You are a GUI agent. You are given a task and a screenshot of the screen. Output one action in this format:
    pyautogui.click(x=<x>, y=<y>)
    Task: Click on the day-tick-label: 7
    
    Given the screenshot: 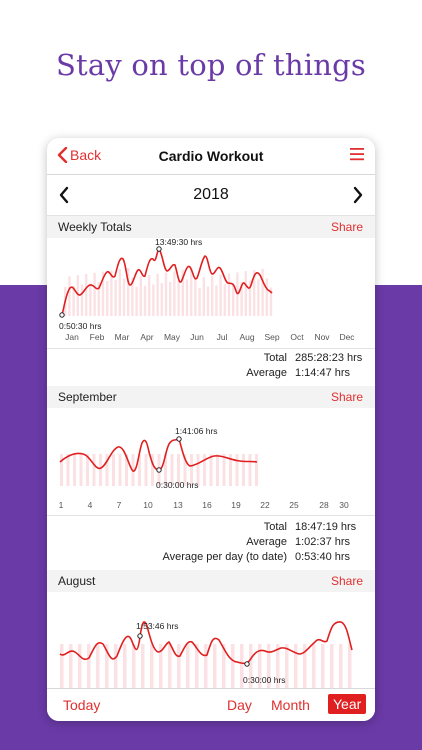 What is the action you would take?
    pyautogui.click(x=119, y=505)
    